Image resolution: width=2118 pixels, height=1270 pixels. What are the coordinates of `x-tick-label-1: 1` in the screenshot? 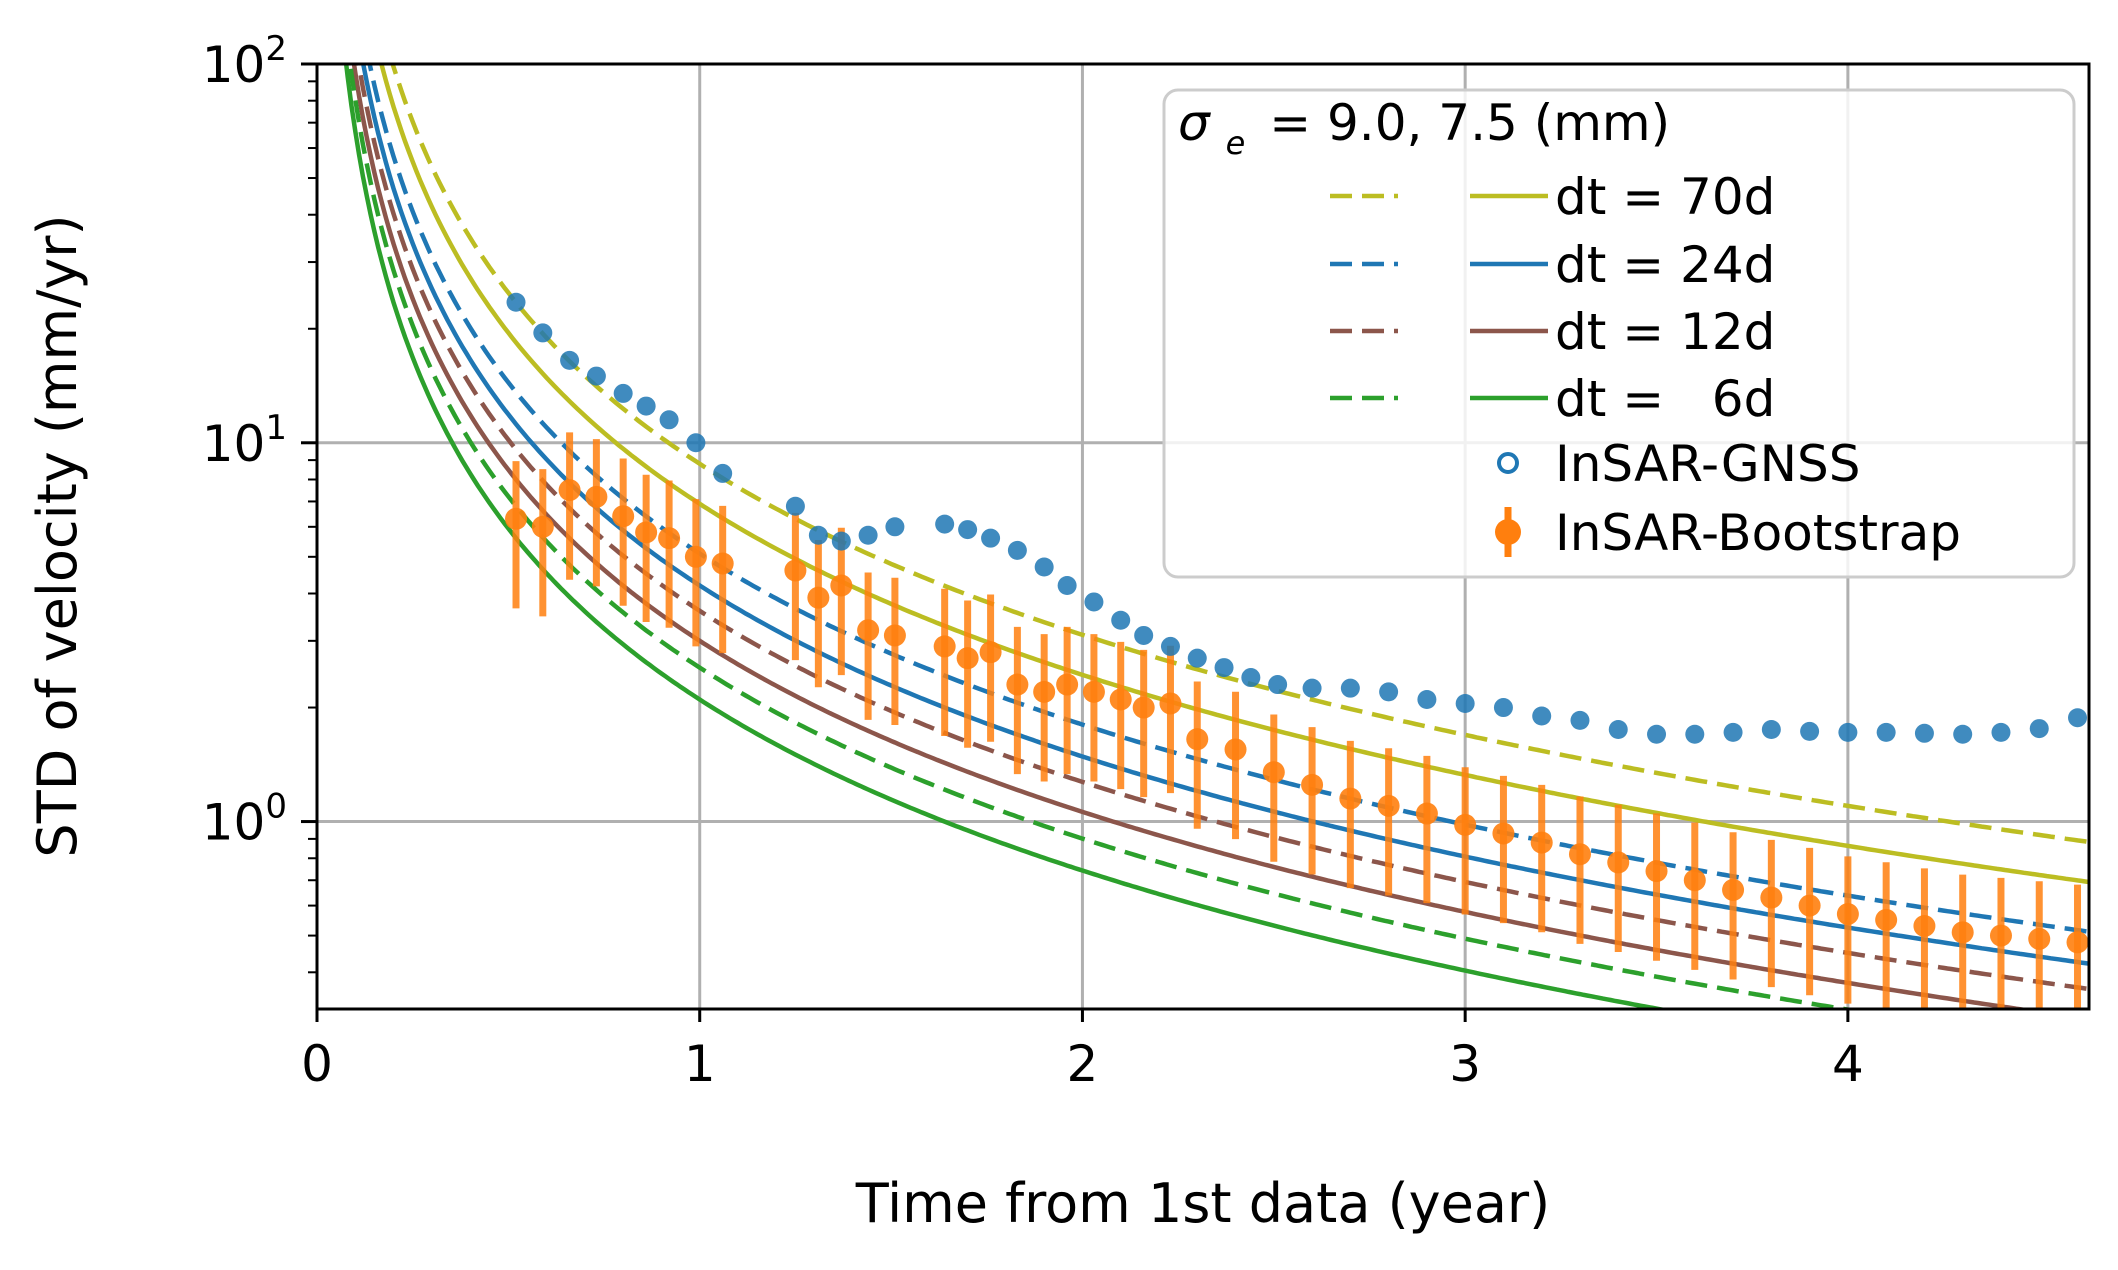 It's located at (700, 1064).